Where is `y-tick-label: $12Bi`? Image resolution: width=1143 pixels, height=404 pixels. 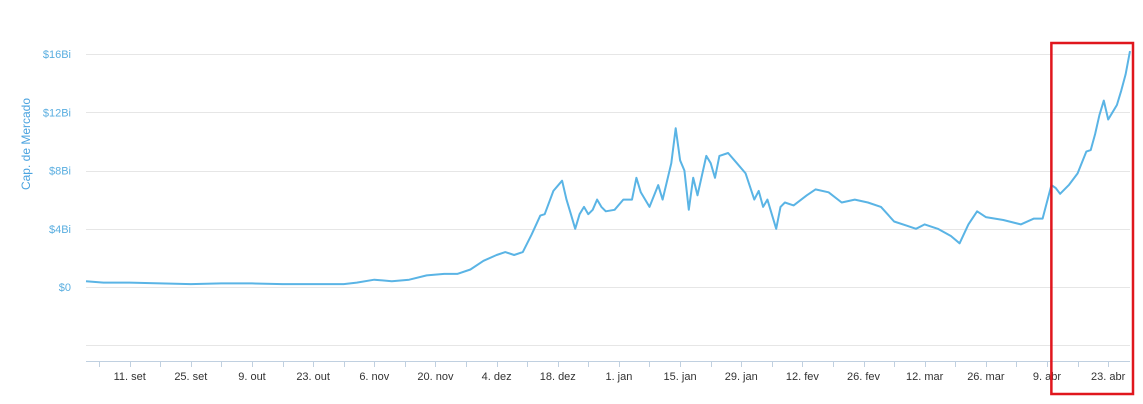 y-tick-label: $12Bi is located at coordinates (57, 113).